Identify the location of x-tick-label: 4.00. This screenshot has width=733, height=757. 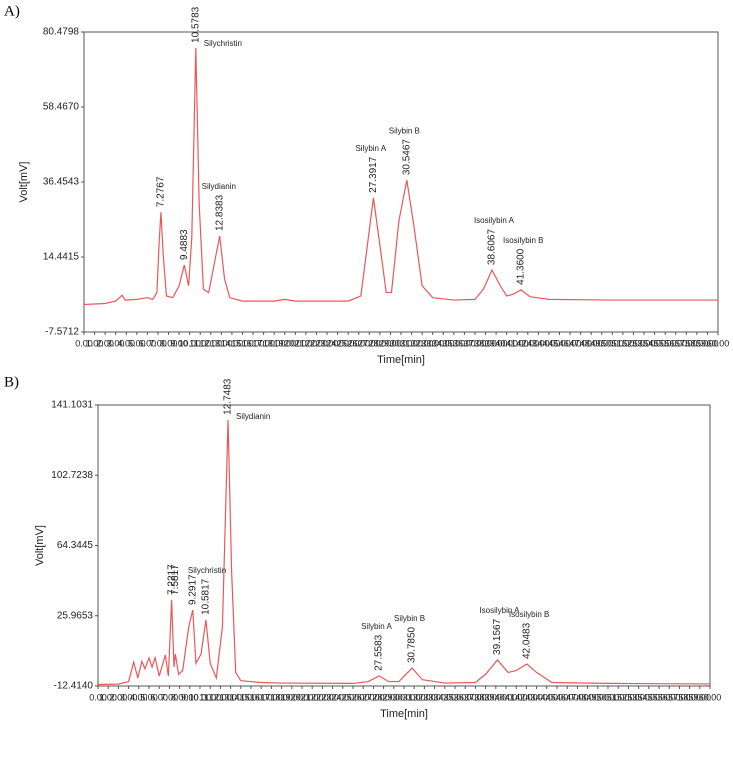
(127, 343).